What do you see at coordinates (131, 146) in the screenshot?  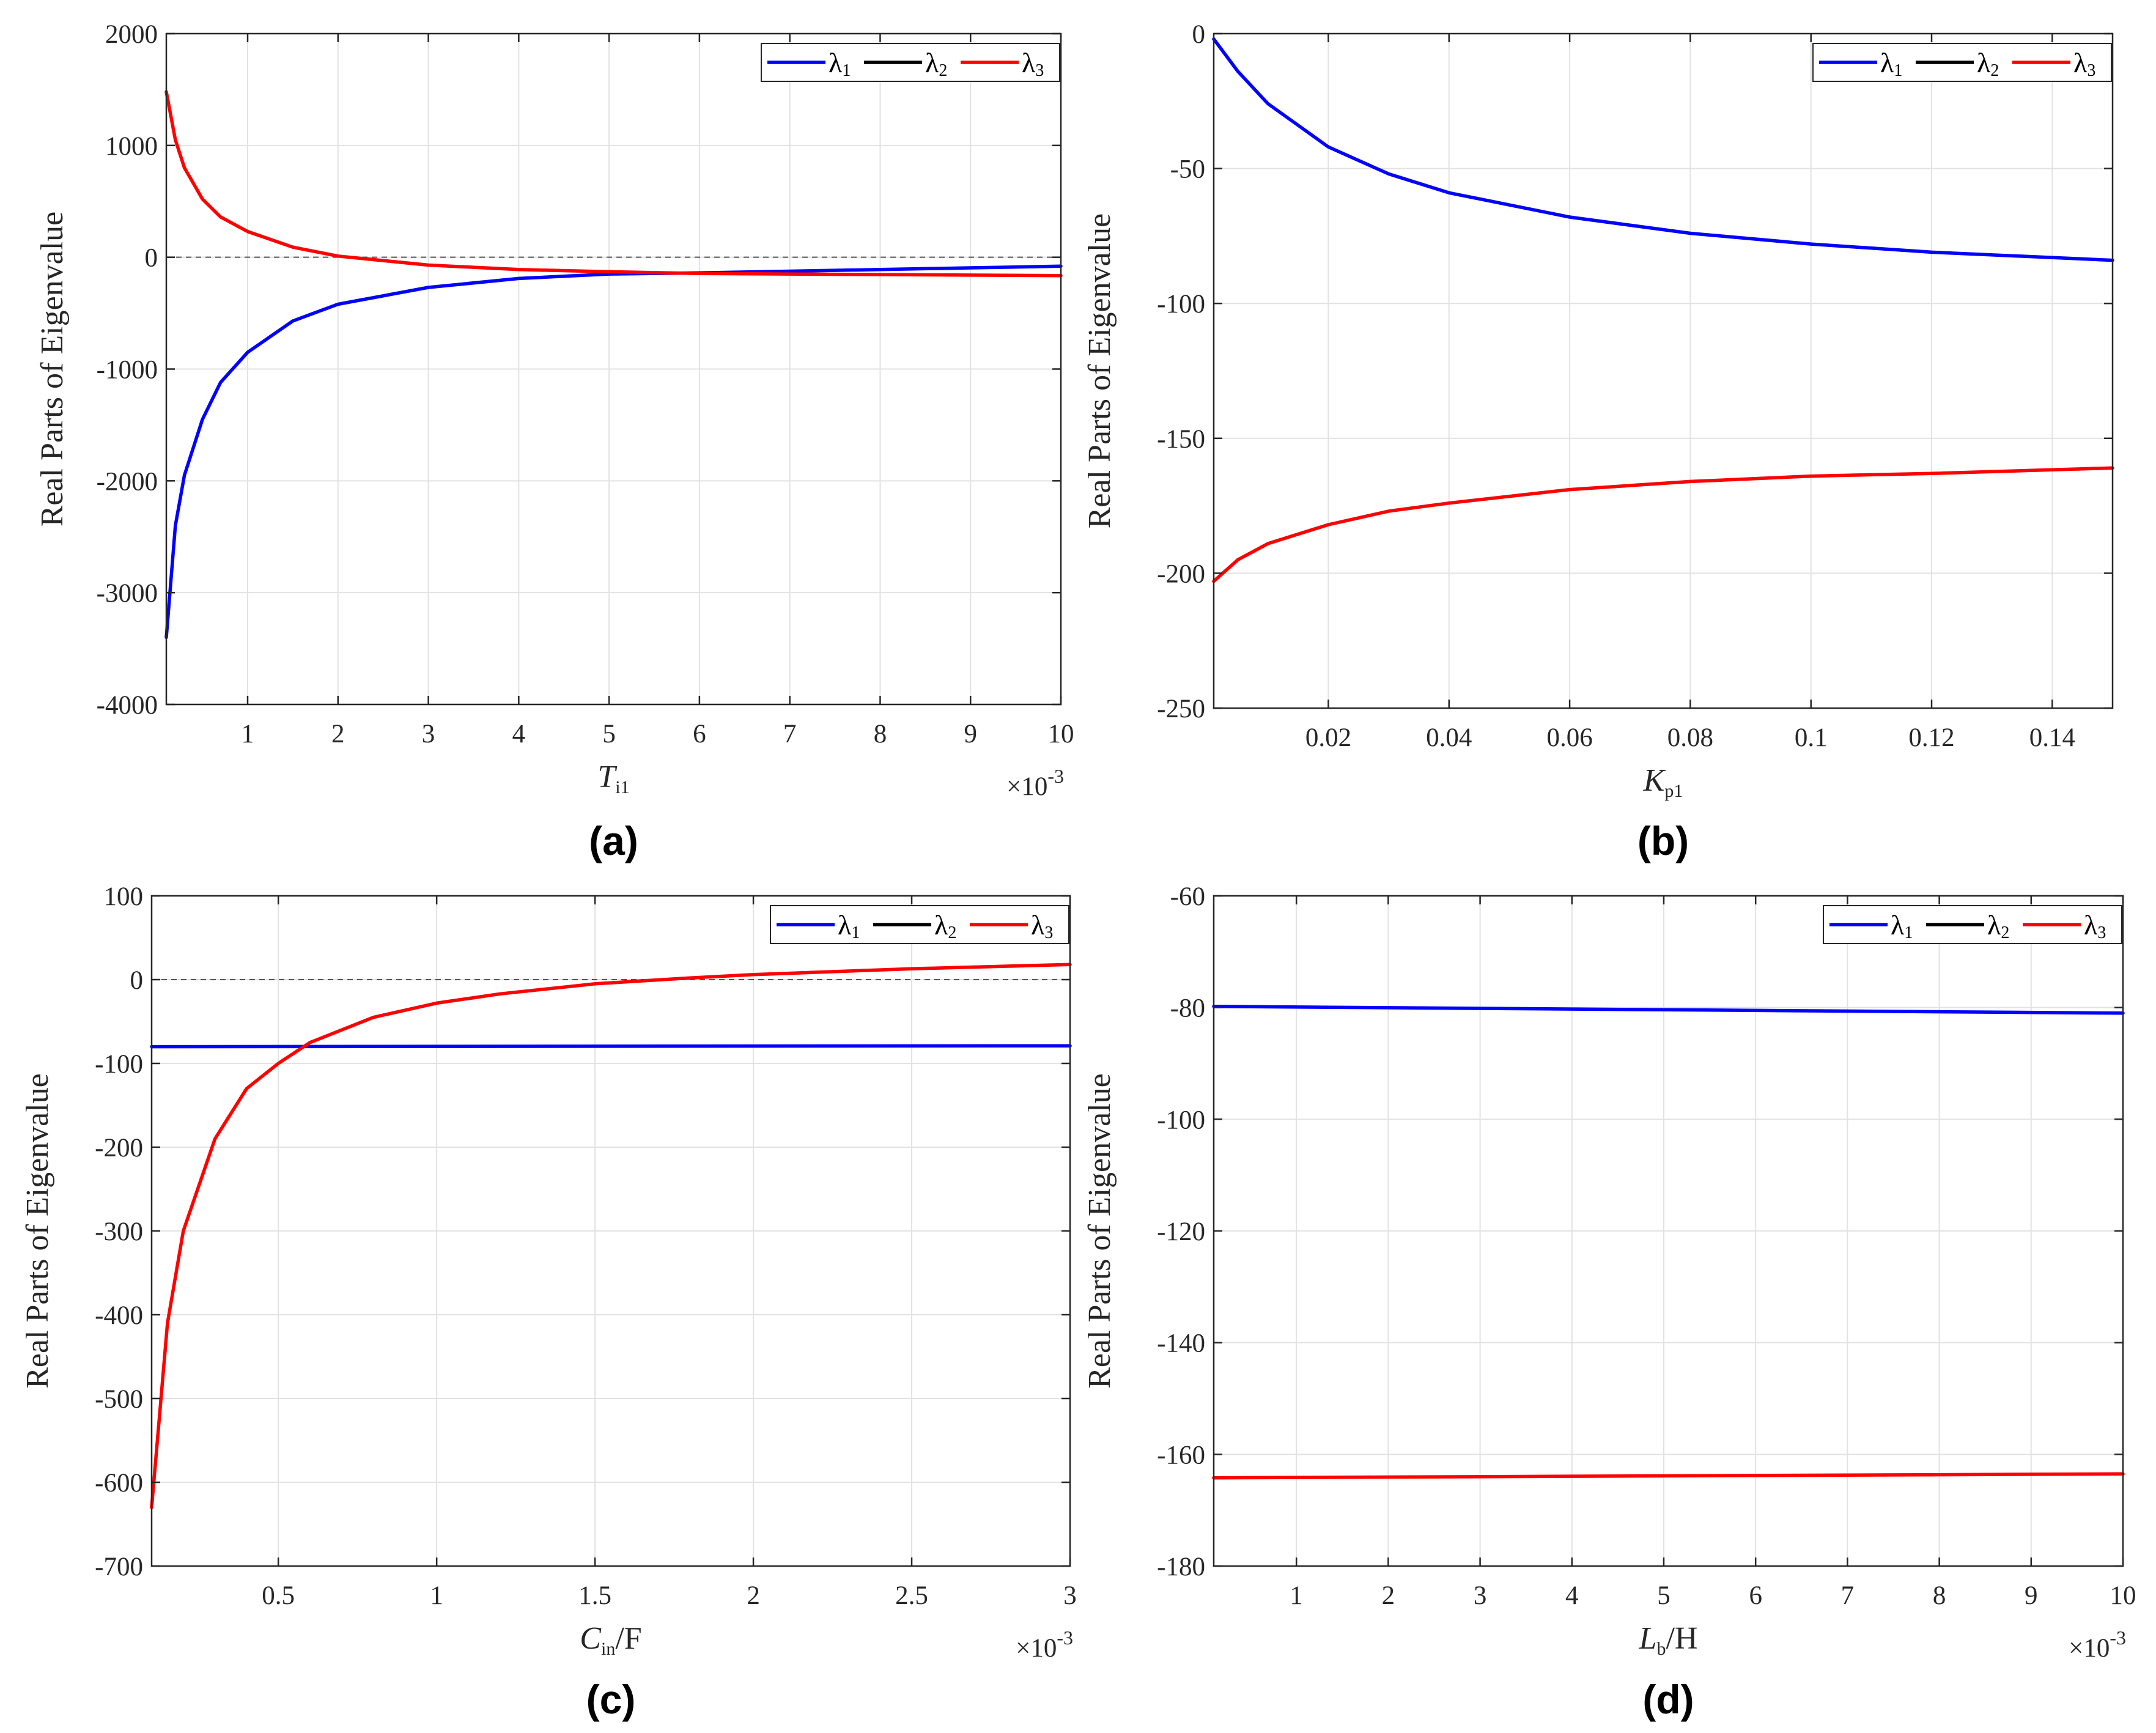 I see `y-tick-label: 1000` at bounding box center [131, 146].